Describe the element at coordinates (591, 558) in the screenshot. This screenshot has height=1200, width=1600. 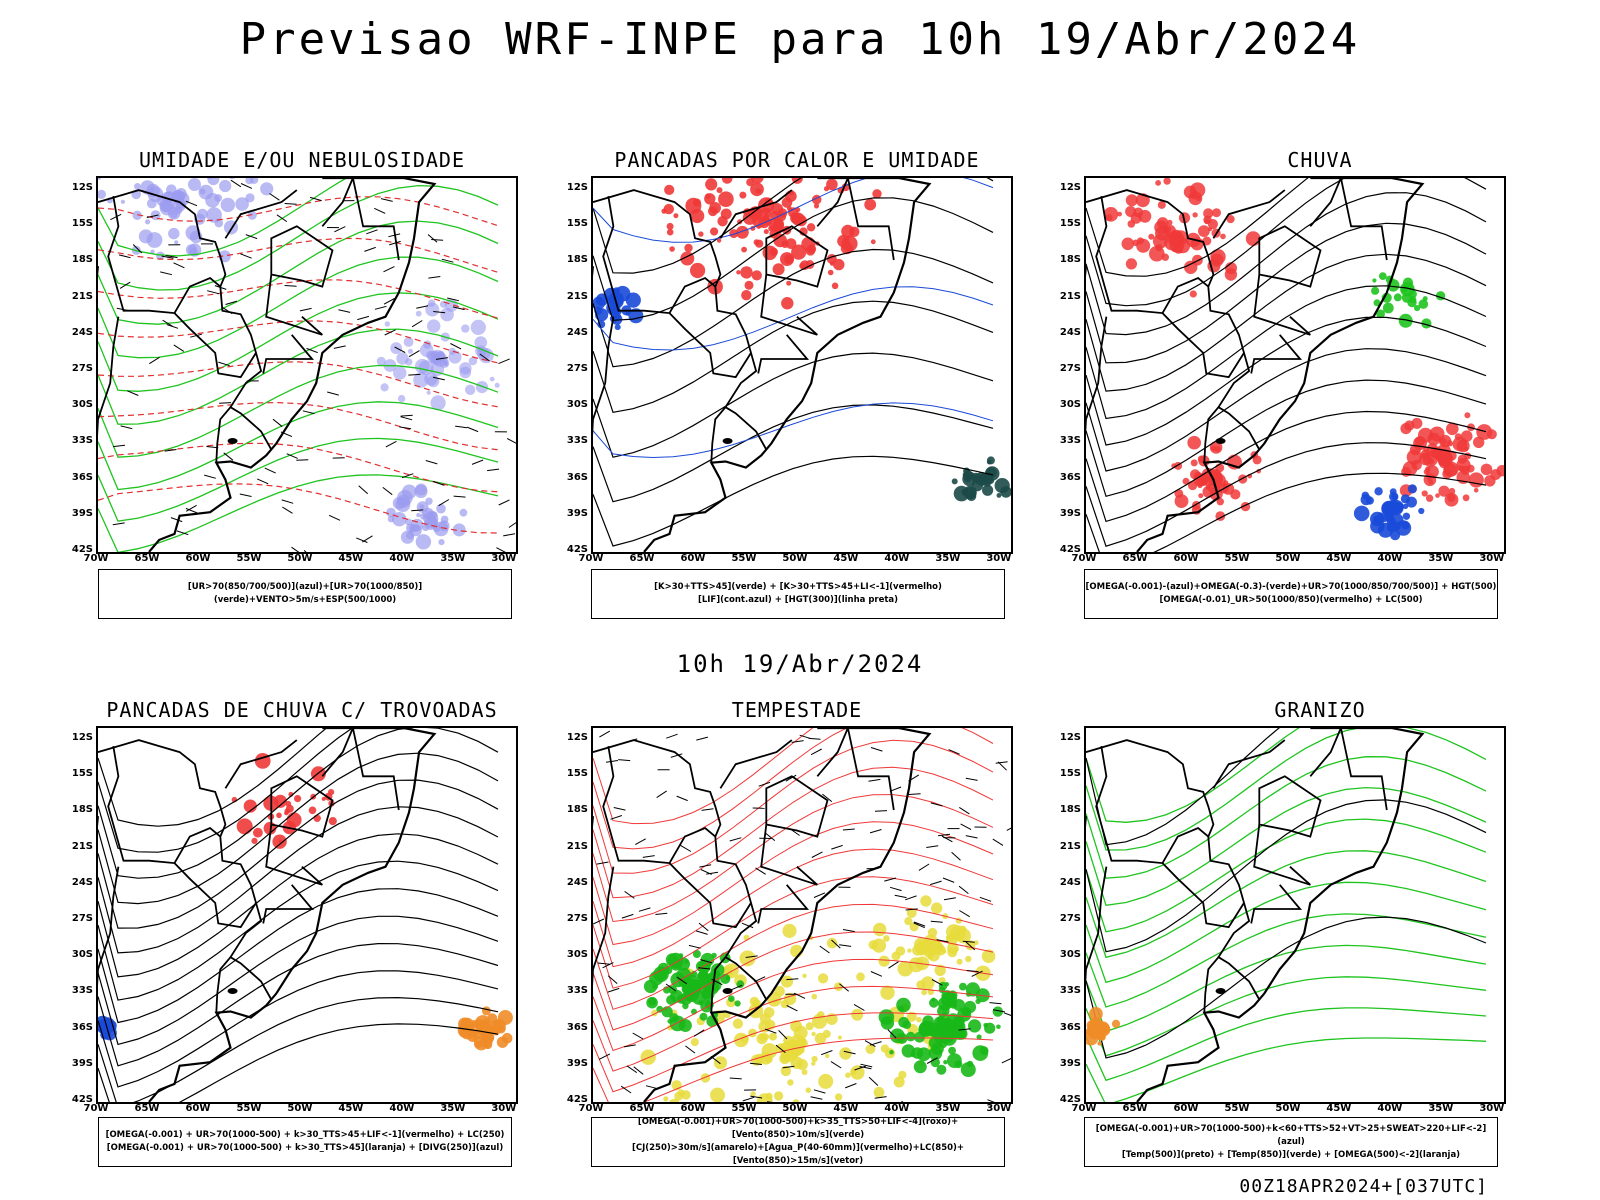
I see `lon-tick-label: 70W` at that location.